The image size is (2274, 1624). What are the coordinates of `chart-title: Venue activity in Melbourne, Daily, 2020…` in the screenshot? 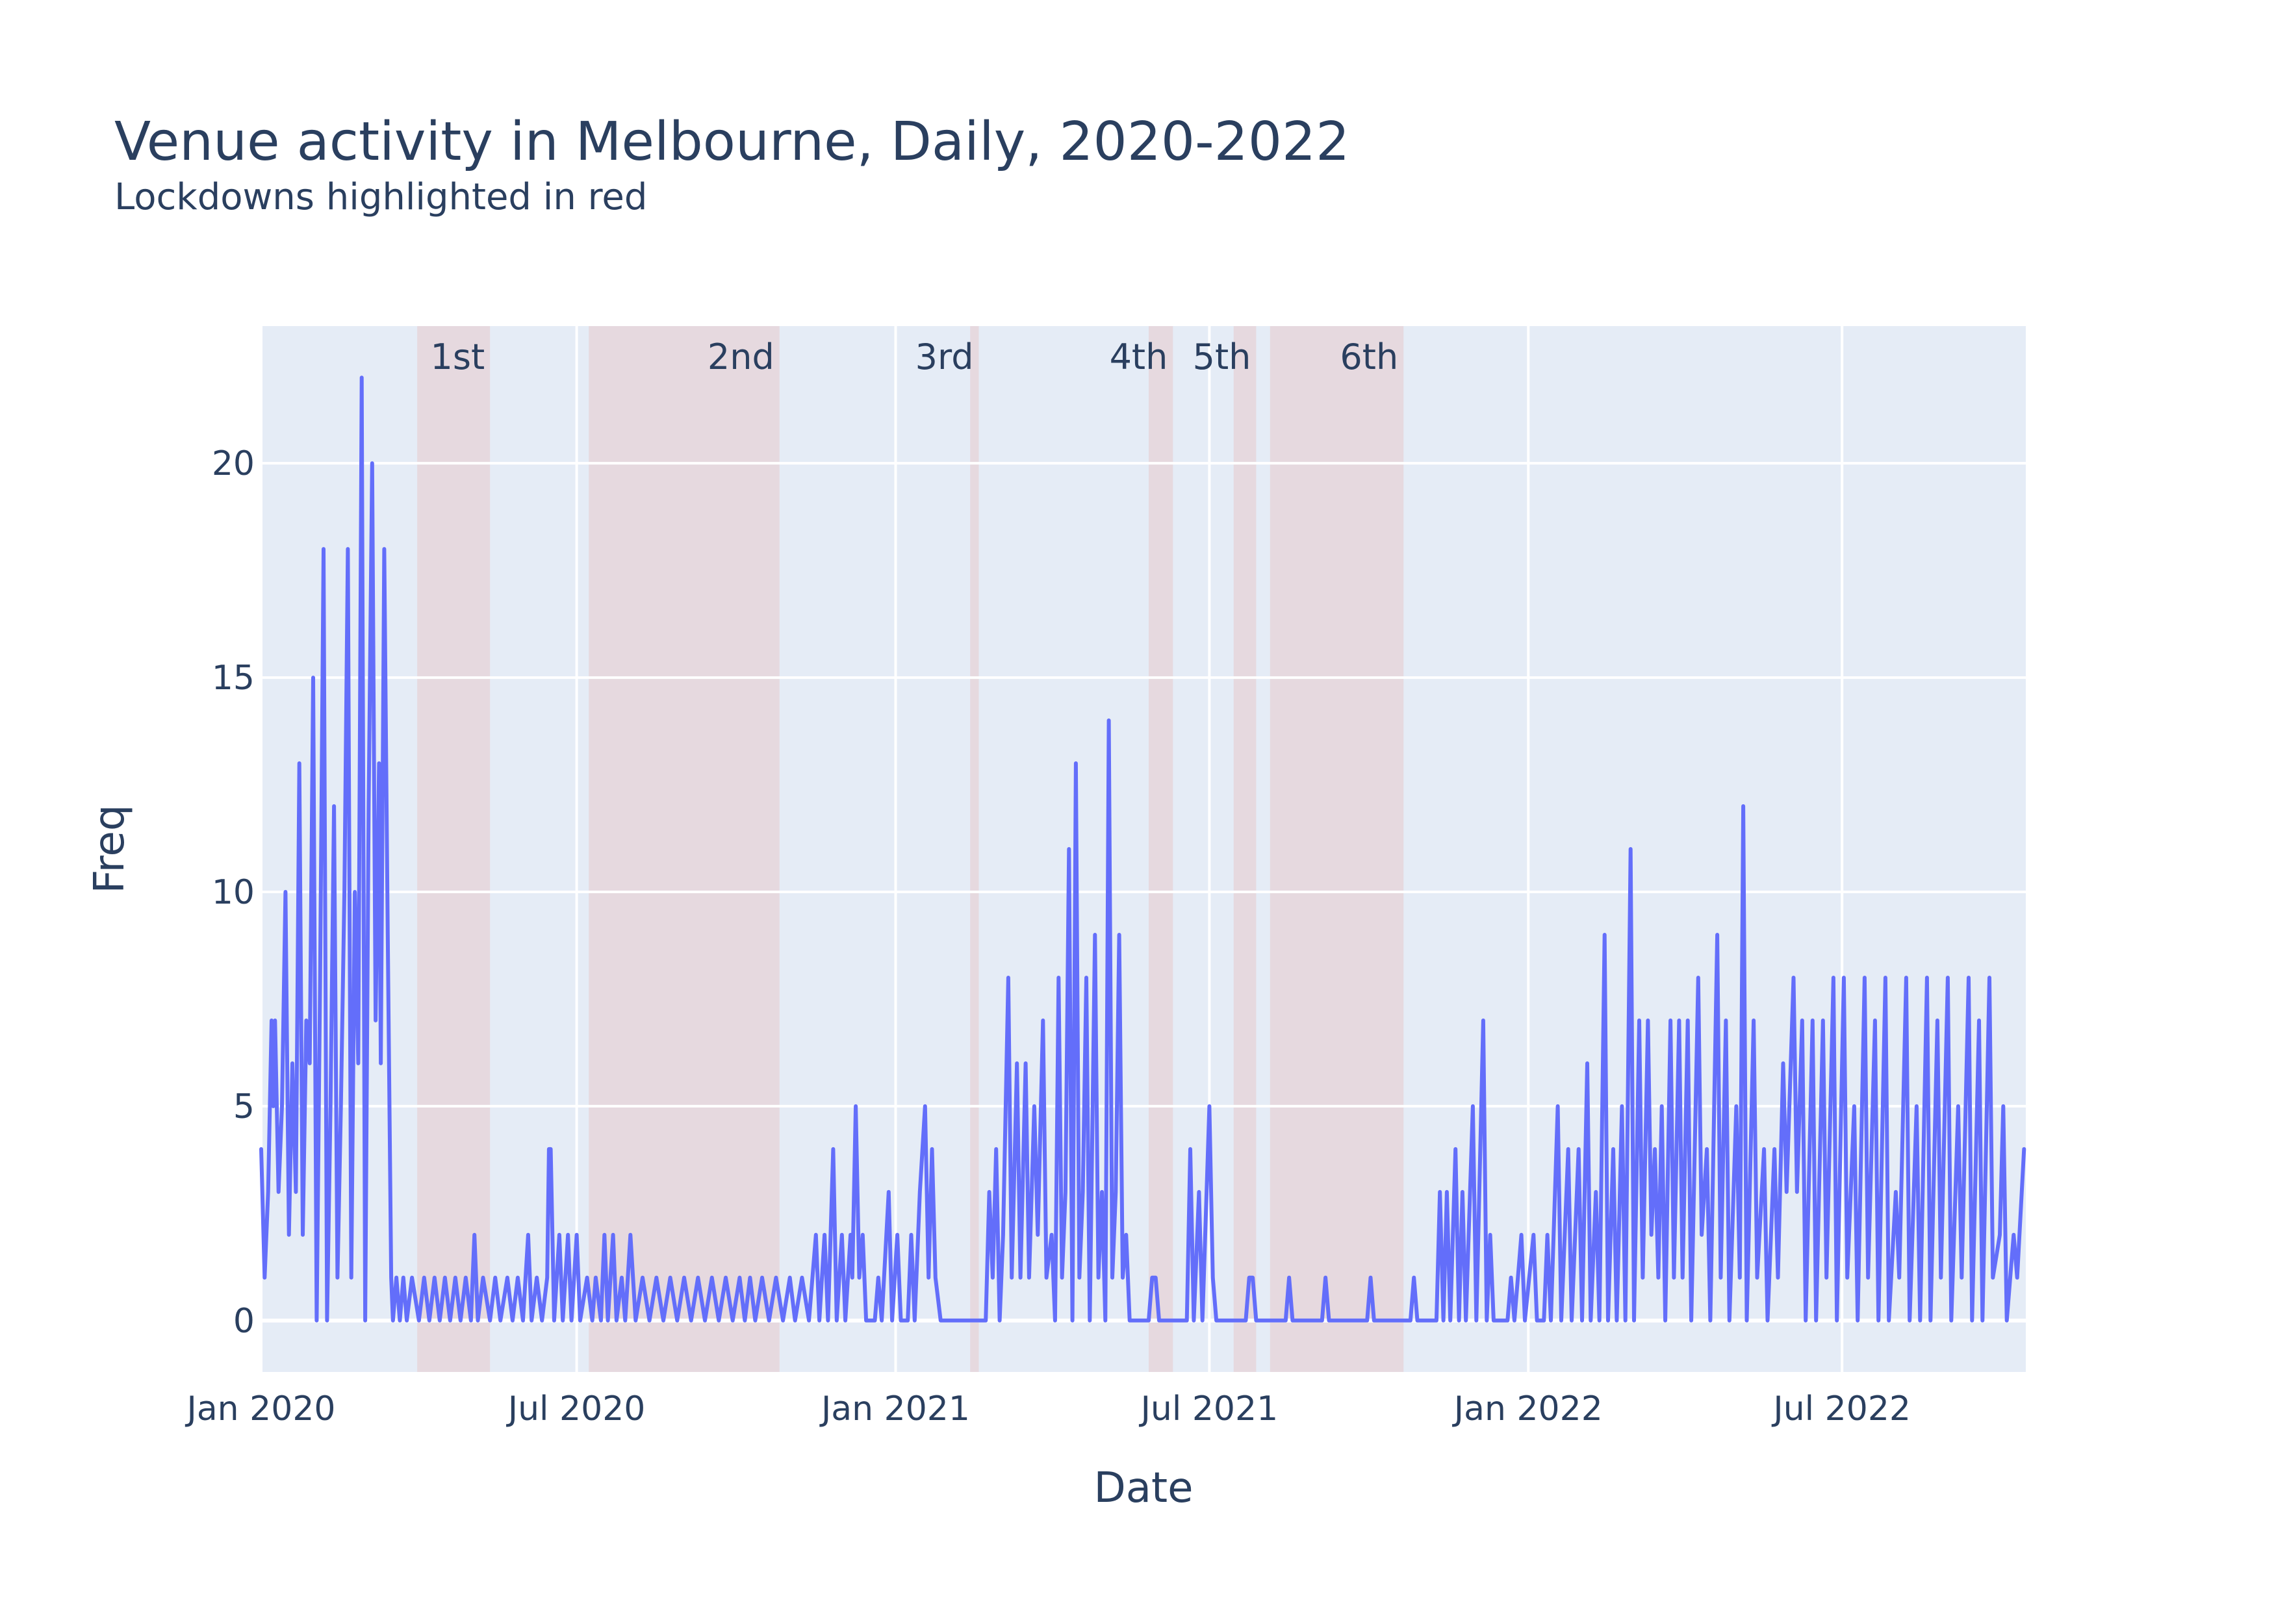 It's located at (731, 142).